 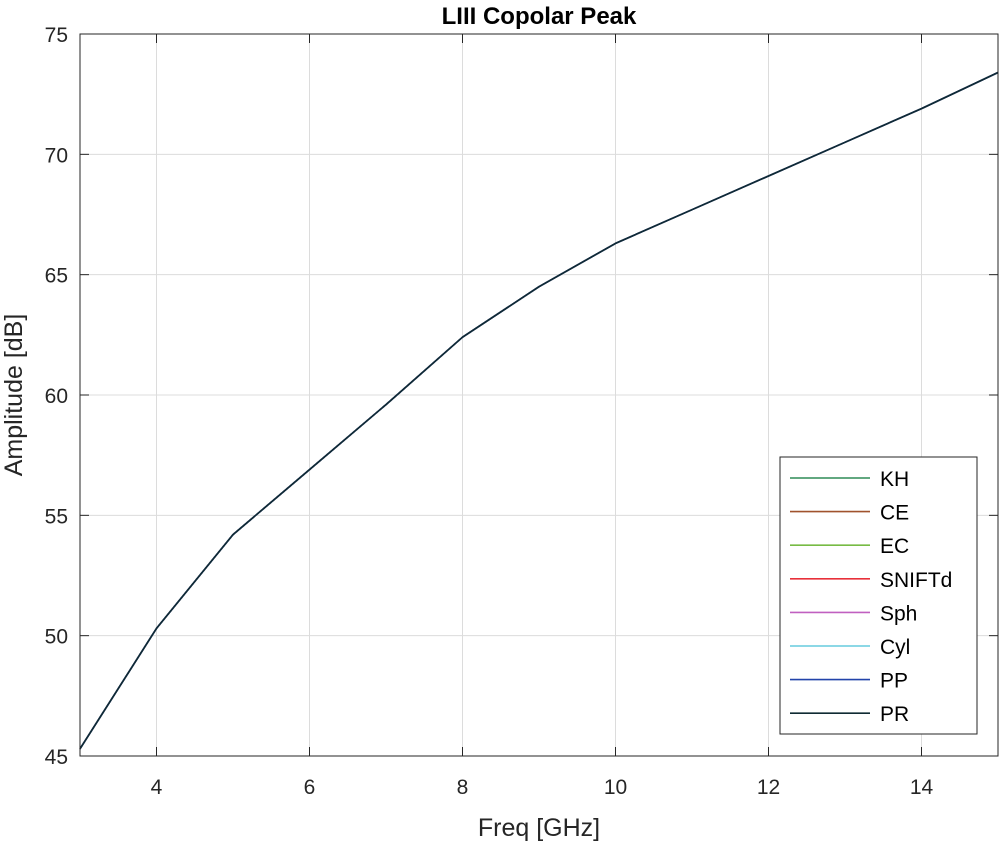 I want to click on y-axis-label: Amplitude [dB], so click(x=14, y=395).